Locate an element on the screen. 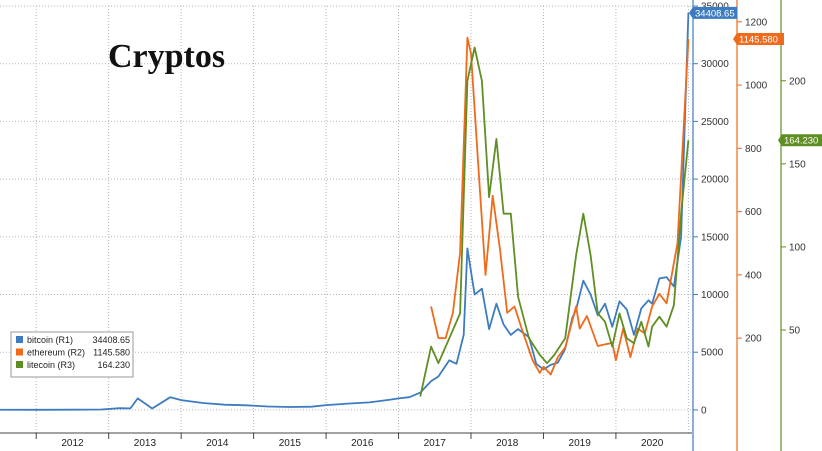  axis-tick-label: 25000 is located at coordinates (715, 122).